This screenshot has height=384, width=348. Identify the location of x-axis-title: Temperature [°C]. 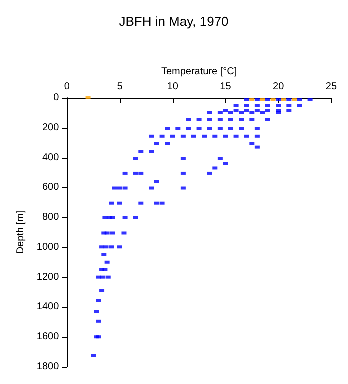
(199, 72).